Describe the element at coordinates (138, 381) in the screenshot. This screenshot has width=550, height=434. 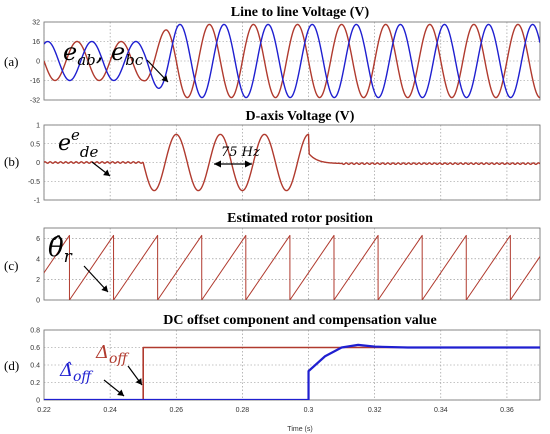
I see `arrow-d-true-head` at that location.